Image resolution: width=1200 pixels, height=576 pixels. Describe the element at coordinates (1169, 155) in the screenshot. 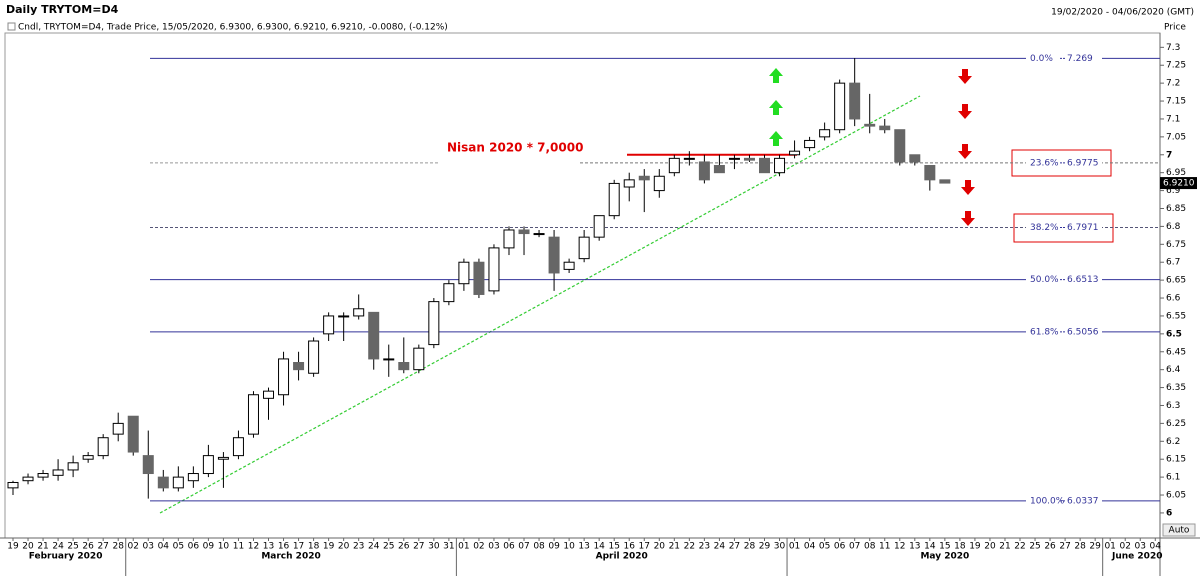

I see `y-tick-label: 7` at that location.